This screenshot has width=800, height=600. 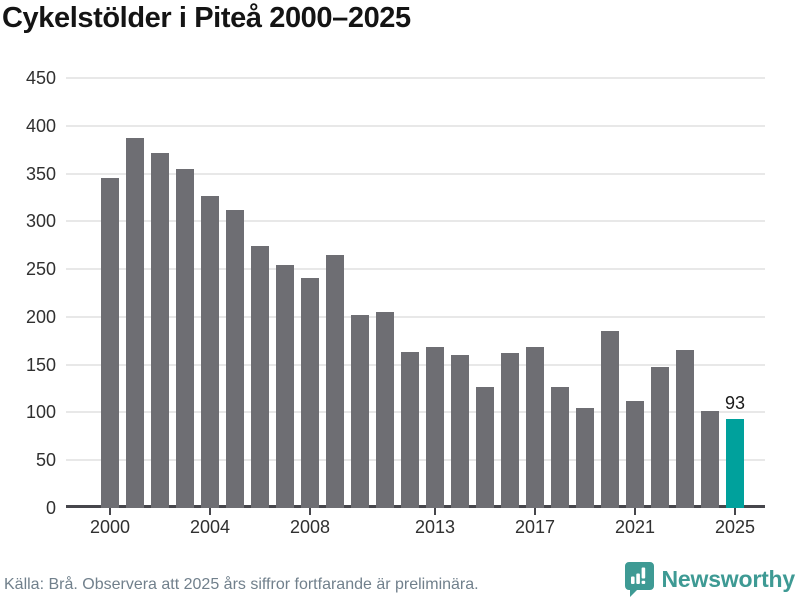 What do you see at coordinates (310, 392) in the screenshot?
I see `bar-2008` at bounding box center [310, 392].